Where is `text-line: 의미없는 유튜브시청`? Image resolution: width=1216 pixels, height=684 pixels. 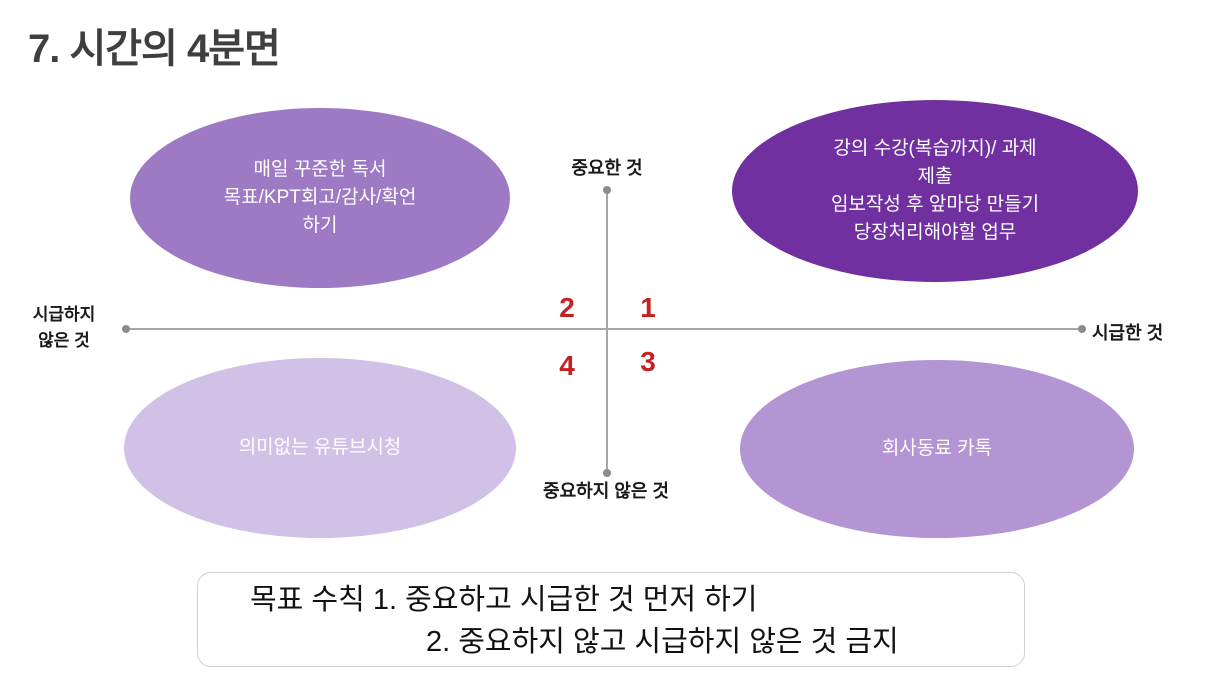 text-line: 의미없는 유튜브시청 is located at coordinates (320, 447).